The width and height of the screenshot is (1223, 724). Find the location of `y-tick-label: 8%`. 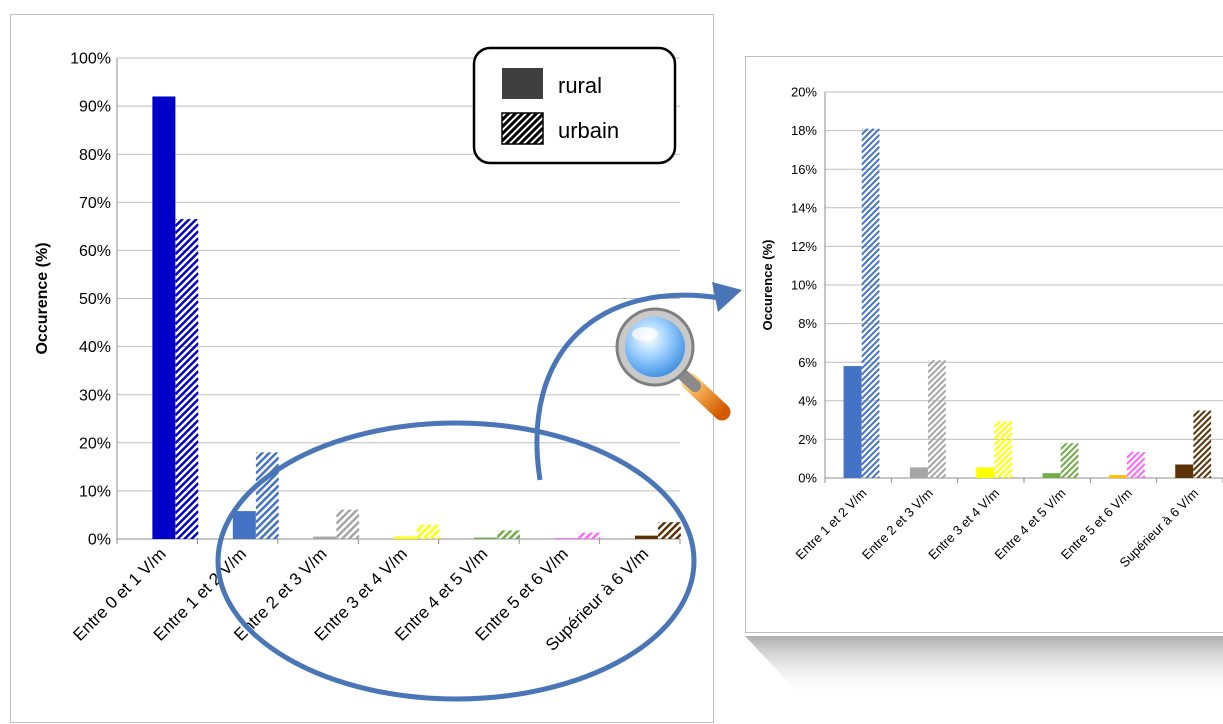

y-tick-label: 8% is located at coordinates (807, 323).